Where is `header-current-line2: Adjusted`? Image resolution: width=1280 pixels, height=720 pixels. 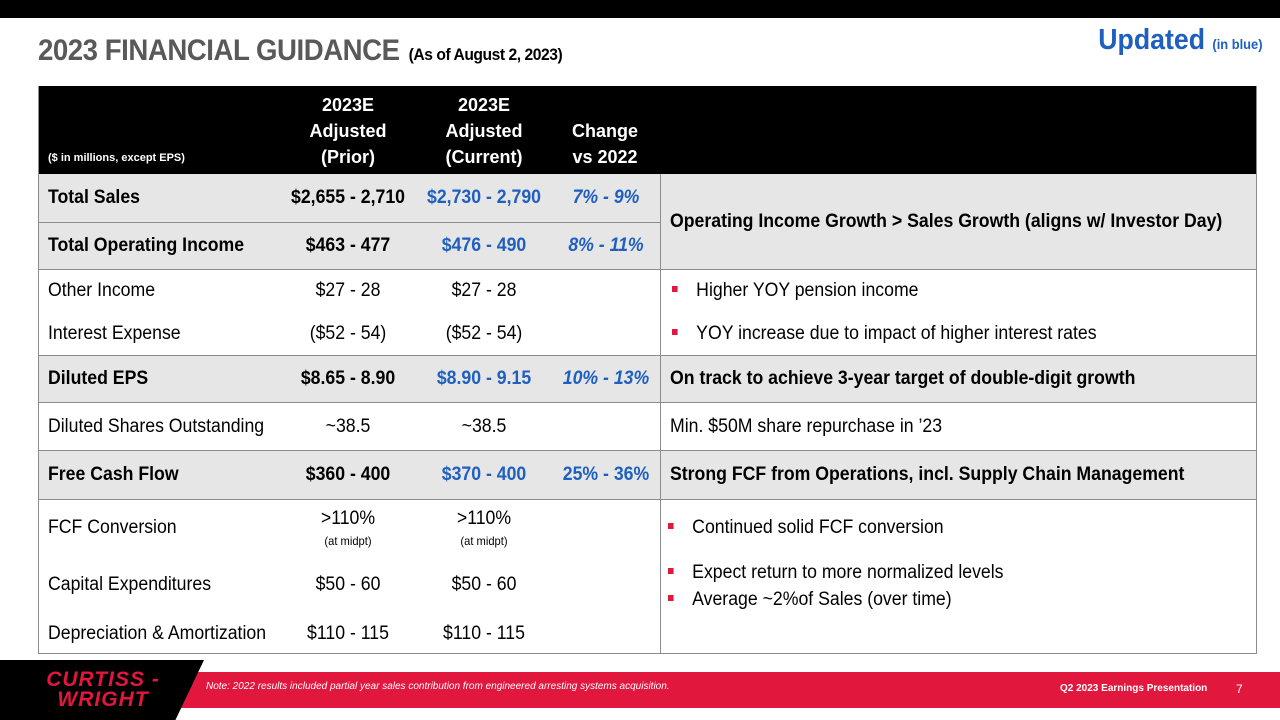 header-current-line2: Adjusted is located at coordinates (484, 131).